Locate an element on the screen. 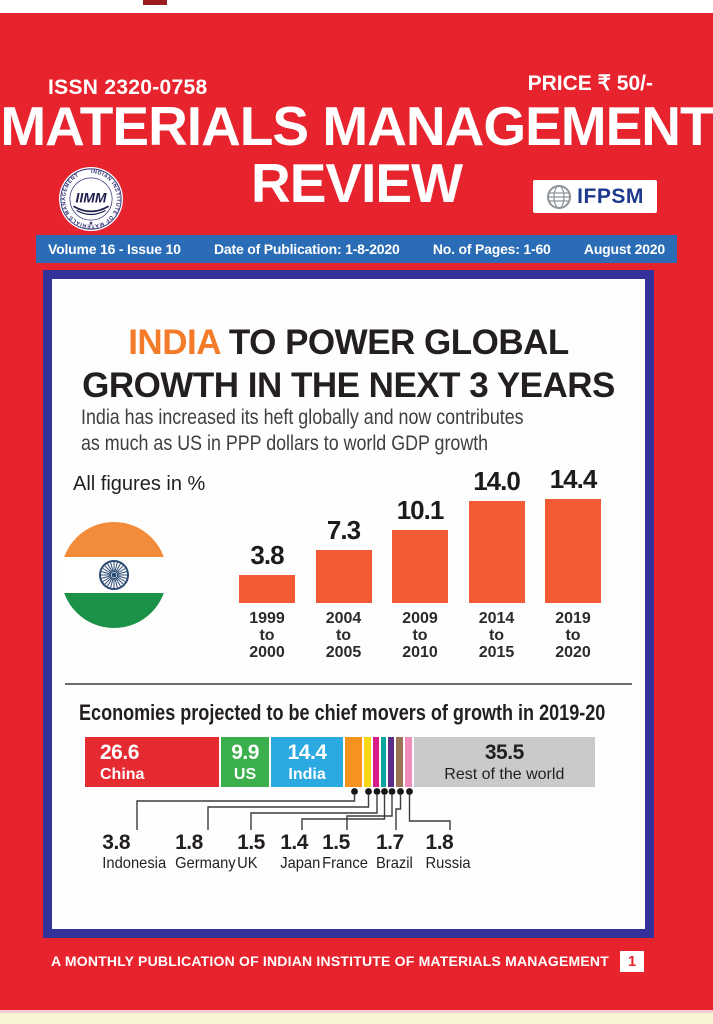 This screenshot has height=1024, width=713. headline-rest: TO POWER GLOBAL is located at coordinates (394, 342).